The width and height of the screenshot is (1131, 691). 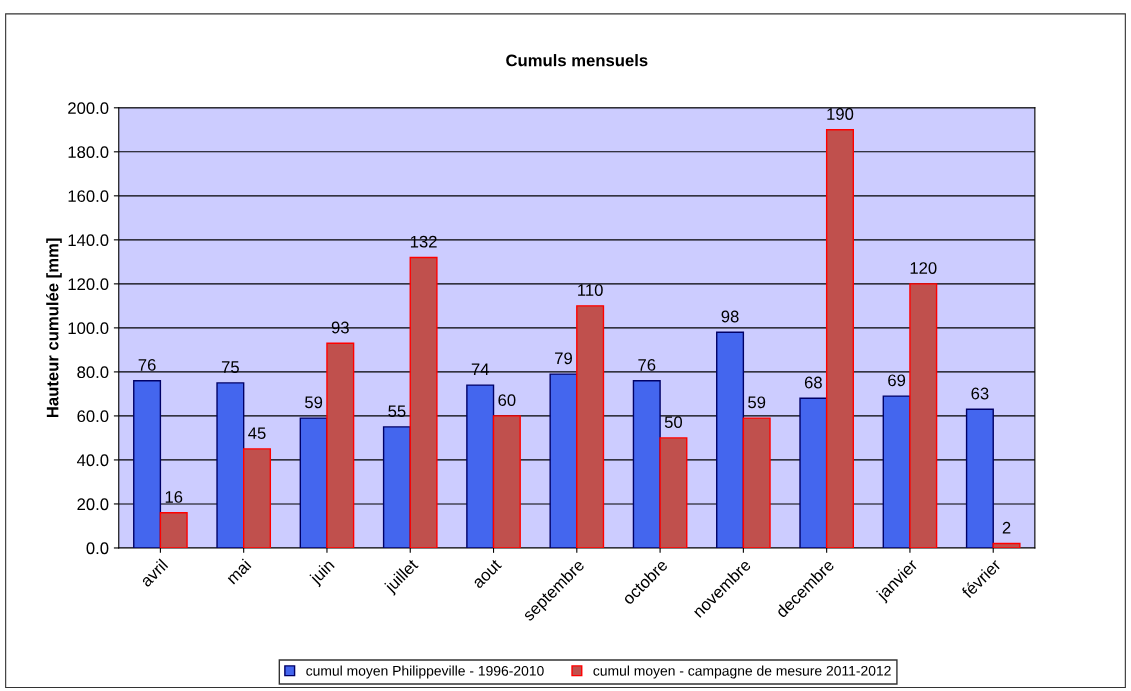 I want to click on data-label: 120, so click(x=923, y=268).